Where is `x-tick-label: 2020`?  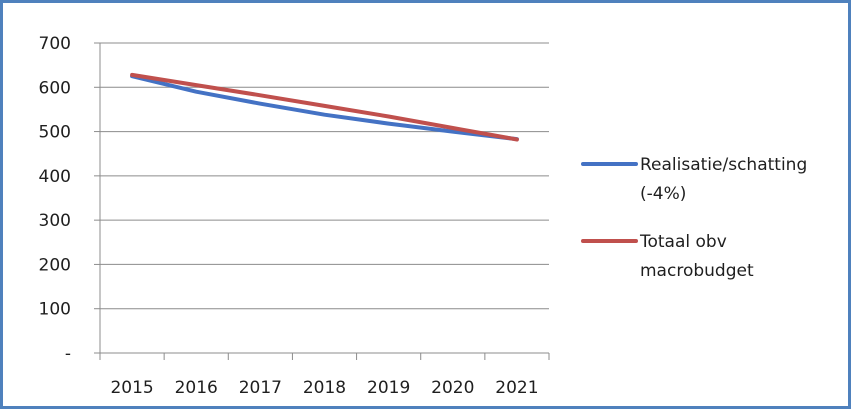 x-tick-label: 2020 is located at coordinates (452, 388).